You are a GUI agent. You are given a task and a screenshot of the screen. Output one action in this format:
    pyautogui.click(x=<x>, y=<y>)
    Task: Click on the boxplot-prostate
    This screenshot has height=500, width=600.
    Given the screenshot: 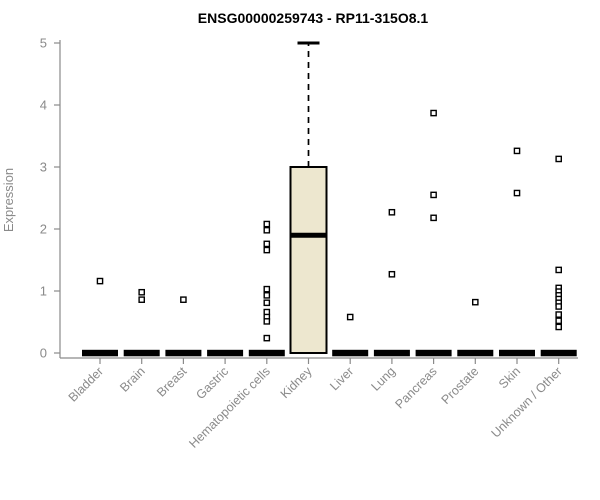 What is the action you would take?
    pyautogui.click(x=475, y=327)
    